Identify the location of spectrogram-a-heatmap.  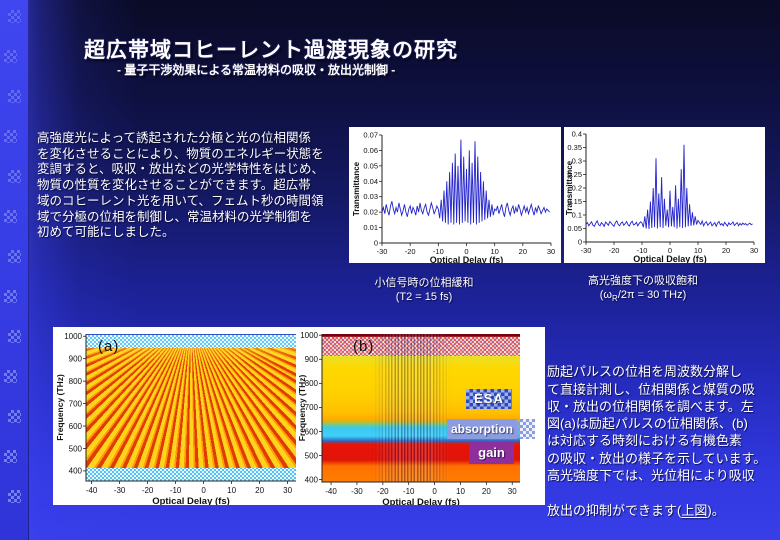
(191, 407).